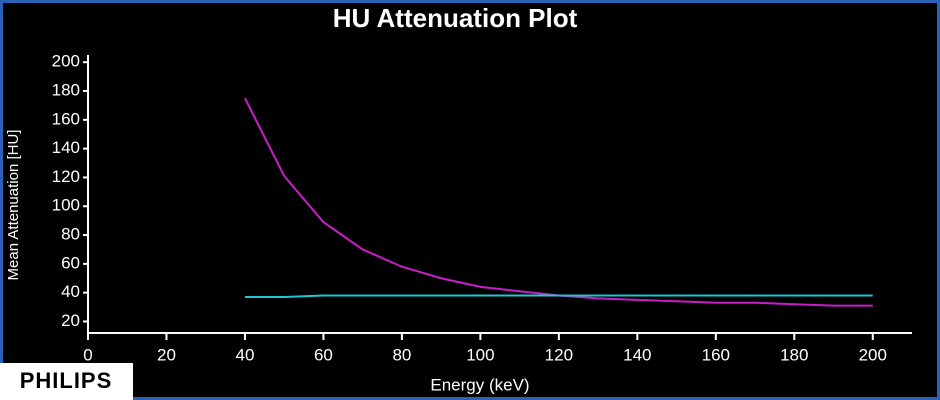 The width and height of the screenshot is (940, 400). I want to click on y-tick-label: 80, so click(70, 234).